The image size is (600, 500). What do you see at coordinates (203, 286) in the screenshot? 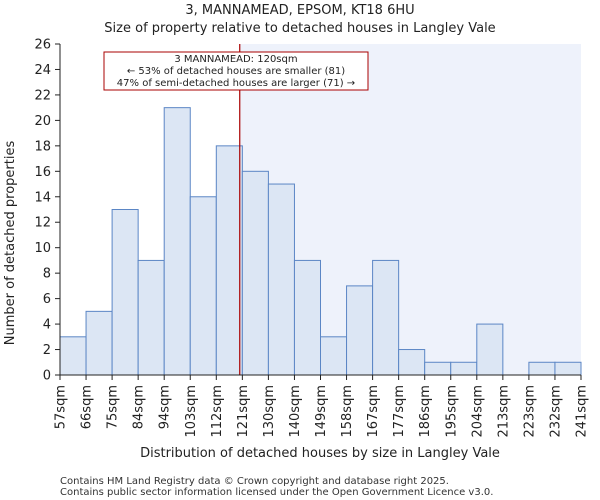
I see `bar-103sqm` at bounding box center [203, 286].